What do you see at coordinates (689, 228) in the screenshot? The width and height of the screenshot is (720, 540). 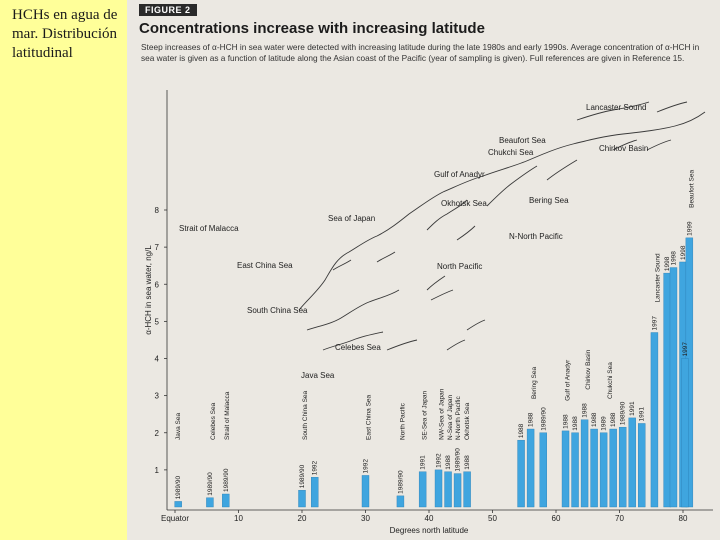 I see `bar-year-label: 1999` at bounding box center [689, 228].